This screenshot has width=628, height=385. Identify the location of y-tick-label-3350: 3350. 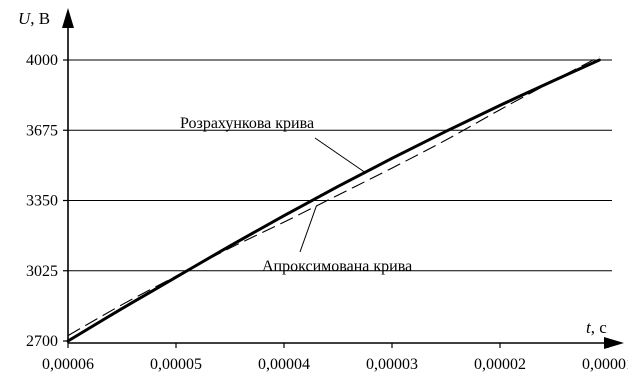
(42, 201).